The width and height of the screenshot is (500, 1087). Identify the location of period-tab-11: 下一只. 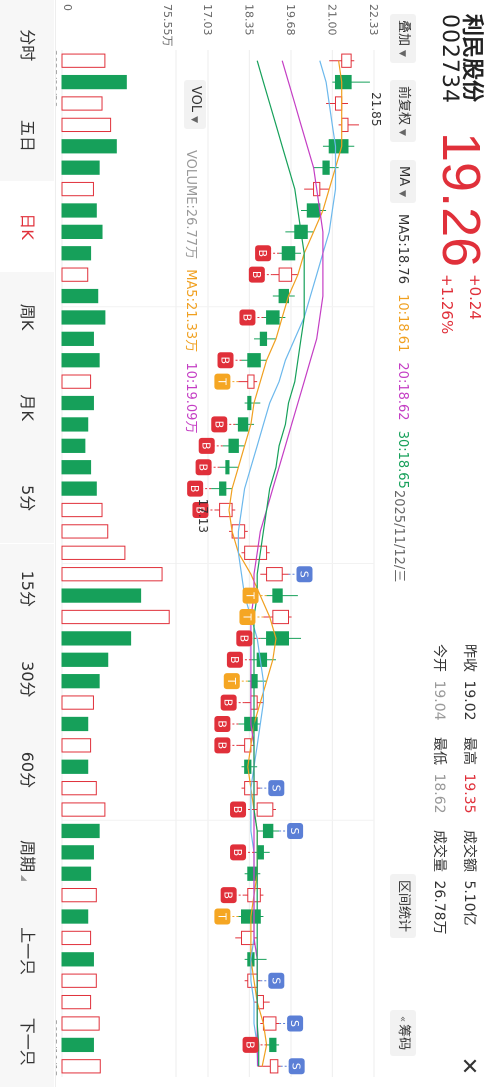
(27, 1041).